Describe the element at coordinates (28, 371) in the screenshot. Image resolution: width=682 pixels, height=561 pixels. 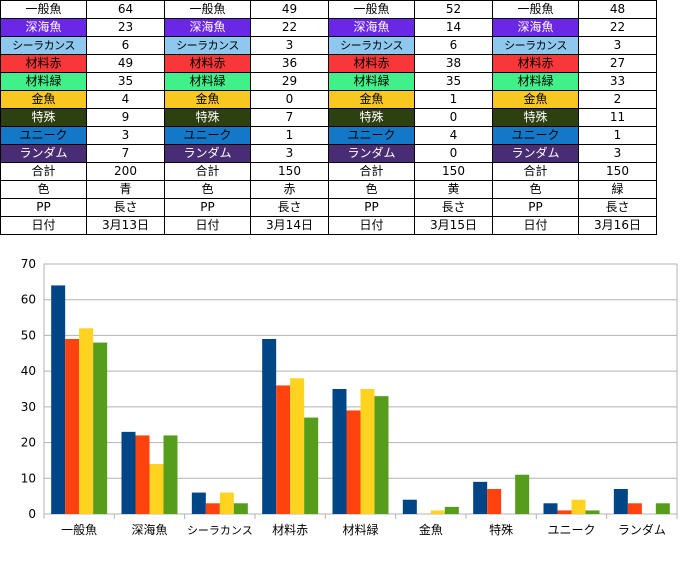
I see `y-tick-label: 40` at that location.